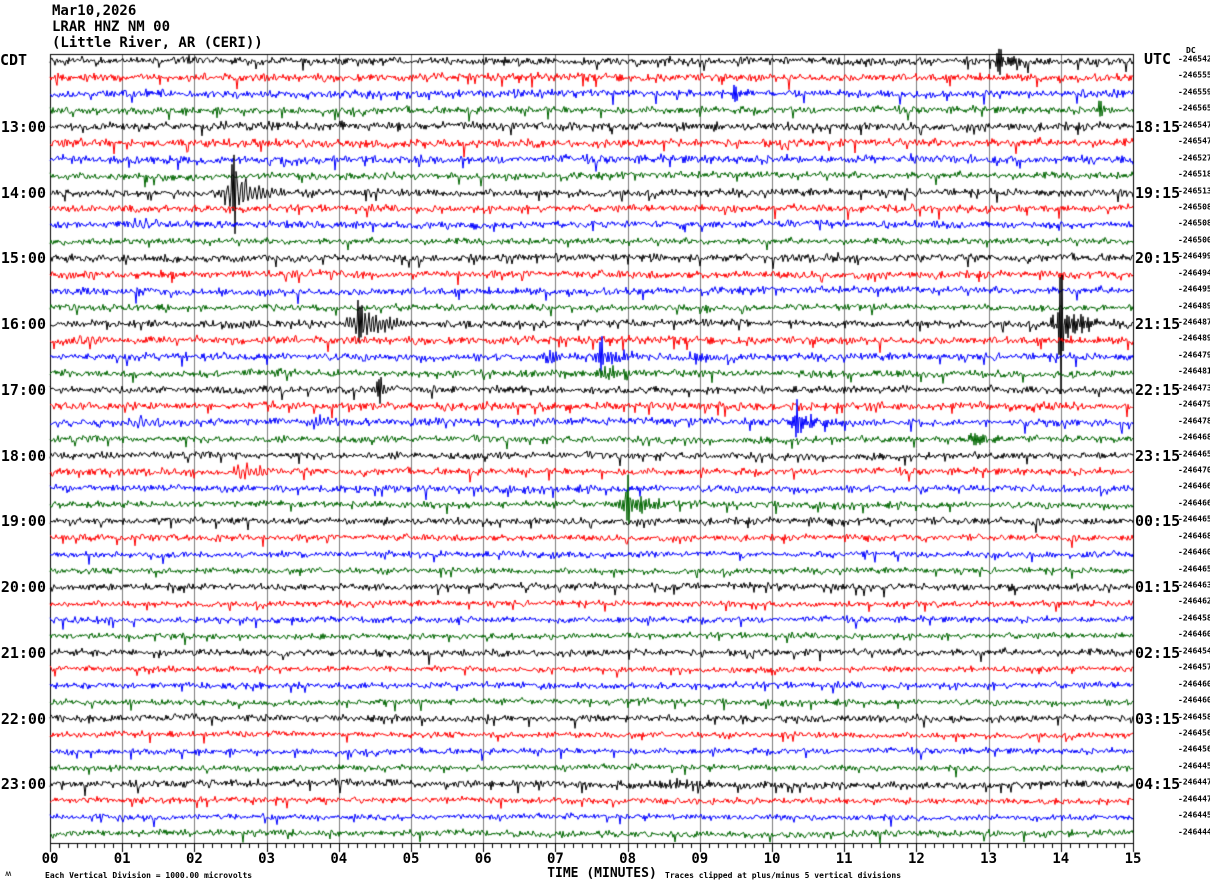 The height and width of the screenshot is (886, 1210). I want to click on dc-offset-value: -246499, so click(1194, 256).